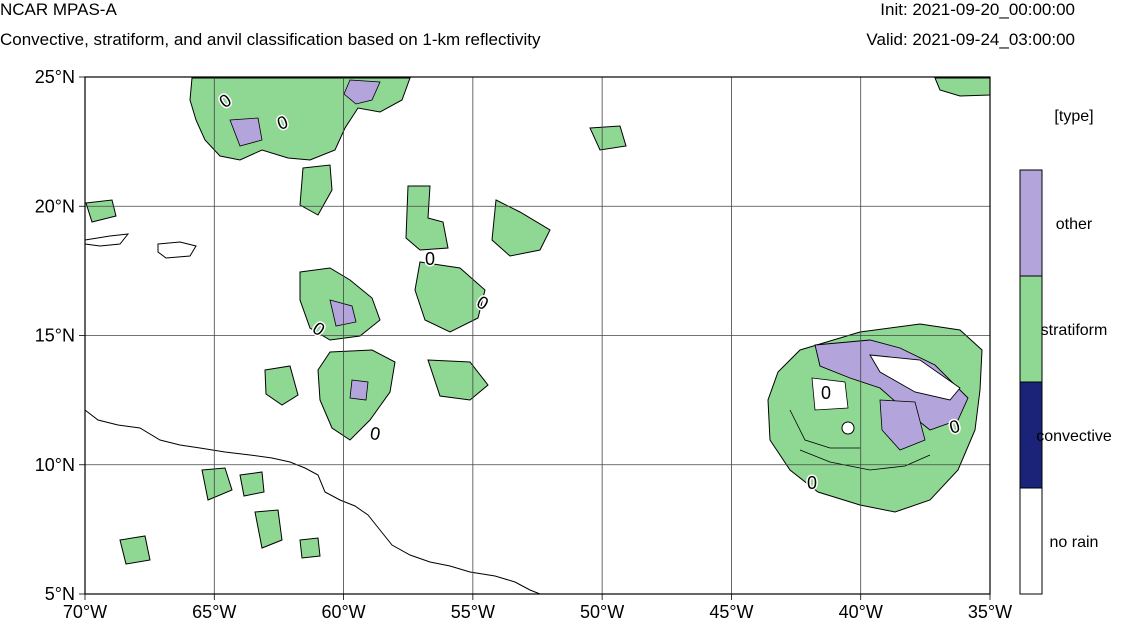 This screenshot has height=641, width=1128. Describe the element at coordinates (977, 9) in the screenshot. I see `init-time: Init: 2021-09-20_00:00:00` at that location.